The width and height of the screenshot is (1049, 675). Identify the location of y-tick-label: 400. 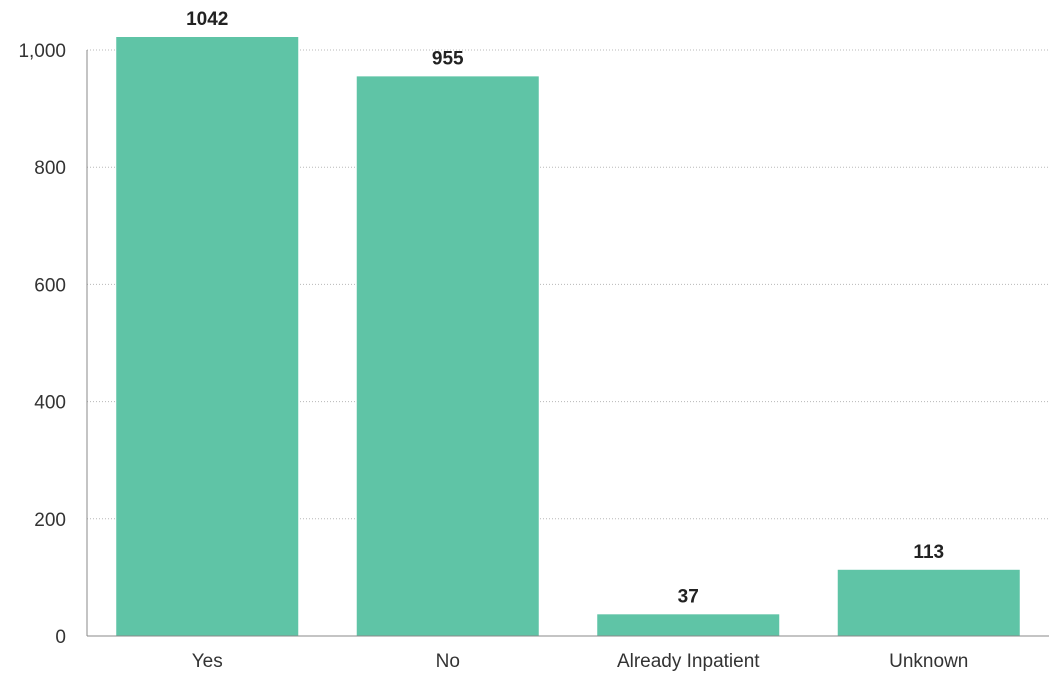
(50, 403).